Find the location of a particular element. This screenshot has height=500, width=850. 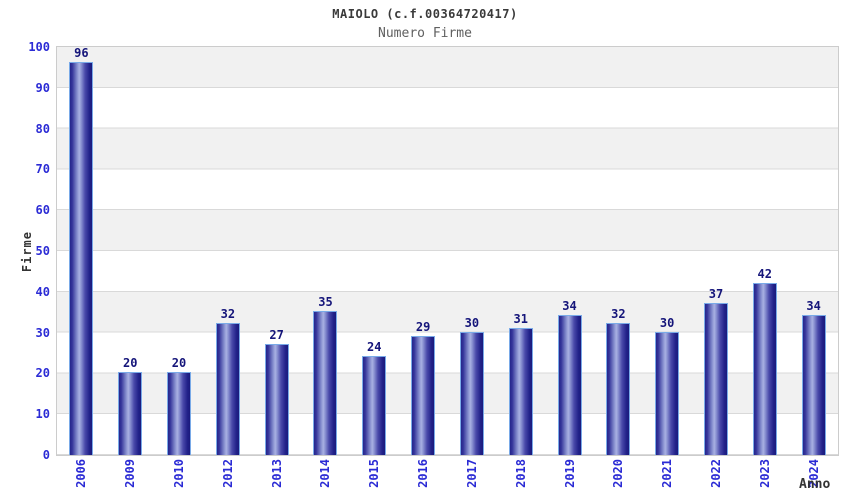

bar-value-label: 27 is located at coordinates (276, 334).